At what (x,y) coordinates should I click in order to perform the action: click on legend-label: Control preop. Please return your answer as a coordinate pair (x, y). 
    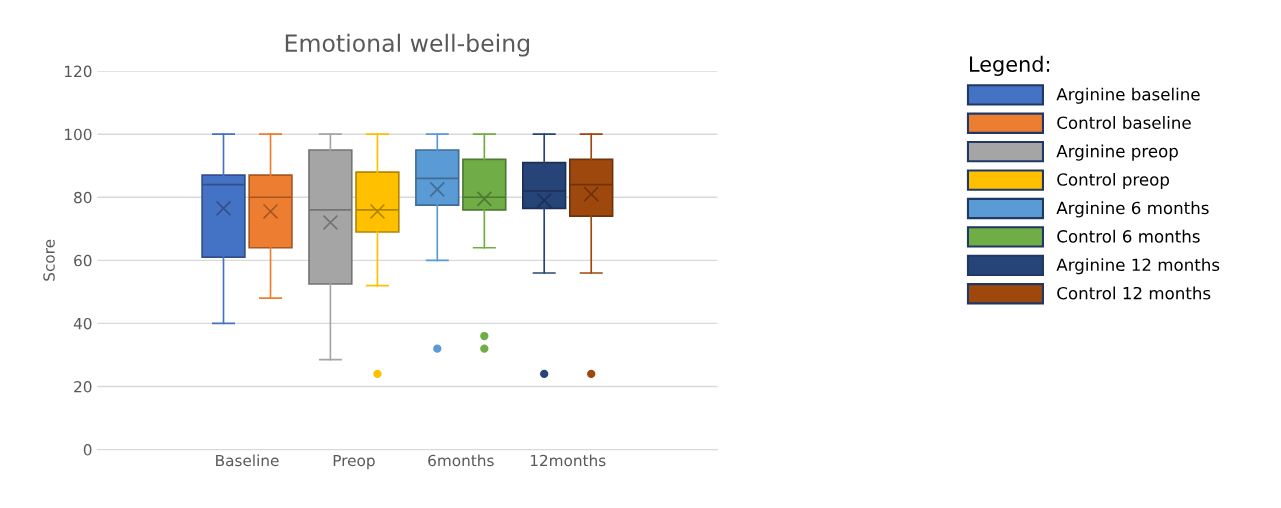
    Looking at the image, I should click on (1113, 181).